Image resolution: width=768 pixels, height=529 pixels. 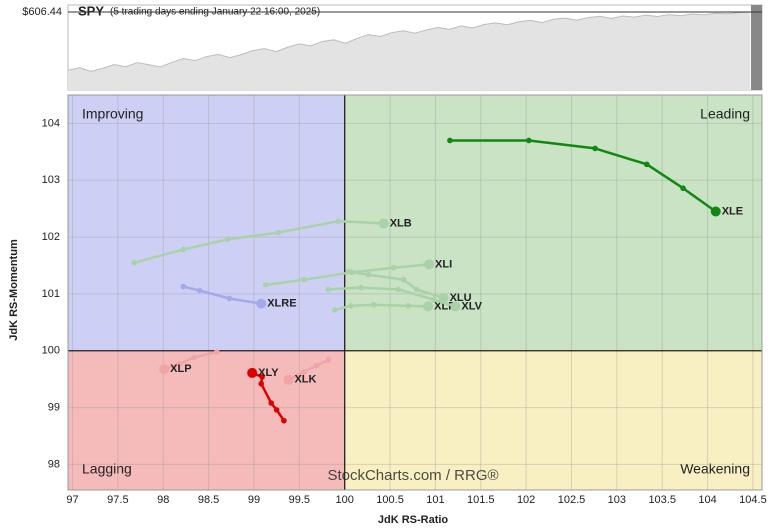 What do you see at coordinates (54, 407) in the screenshot?
I see `y-tick-label: 99` at bounding box center [54, 407].